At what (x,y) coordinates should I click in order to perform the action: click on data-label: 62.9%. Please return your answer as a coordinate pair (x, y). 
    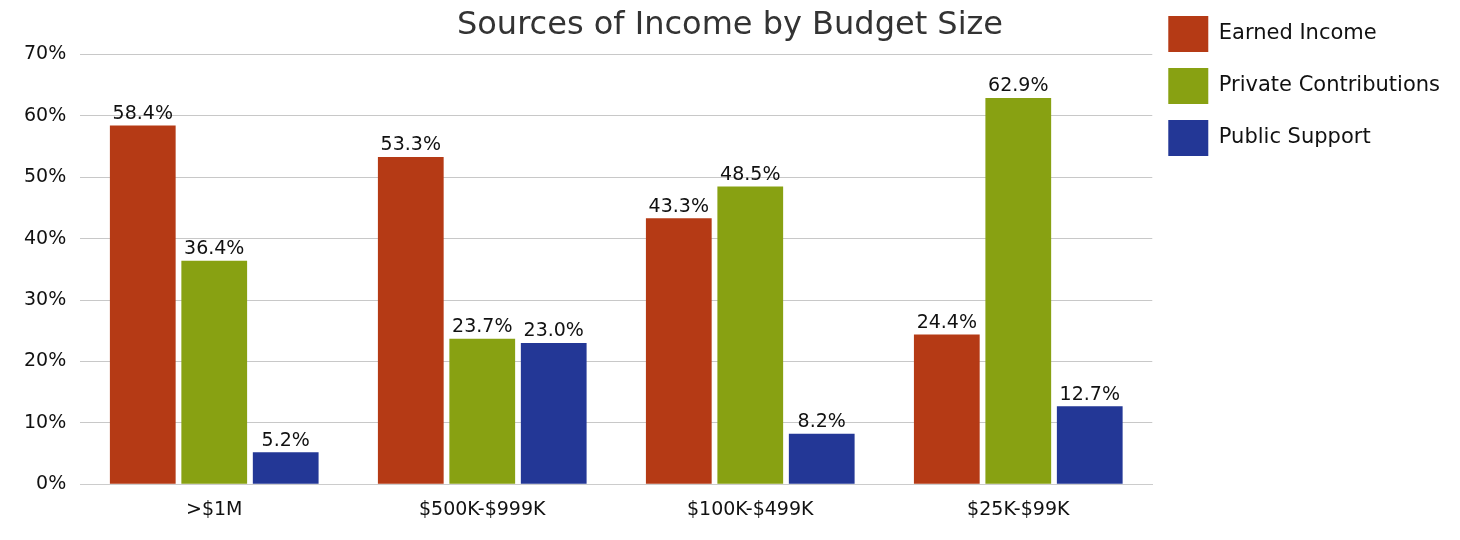
    Looking at the image, I should click on (1018, 84).